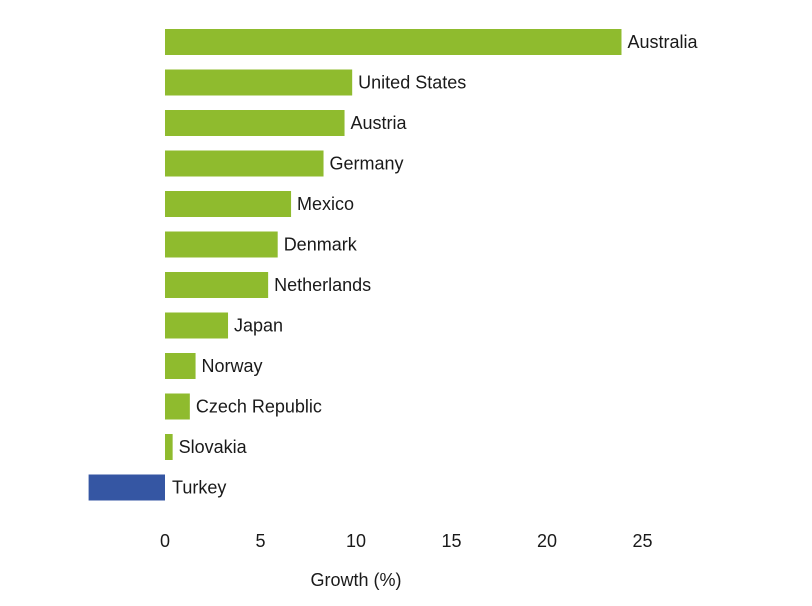  Describe the element at coordinates (177, 406) in the screenshot. I see `bar-czech-republic` at that location.